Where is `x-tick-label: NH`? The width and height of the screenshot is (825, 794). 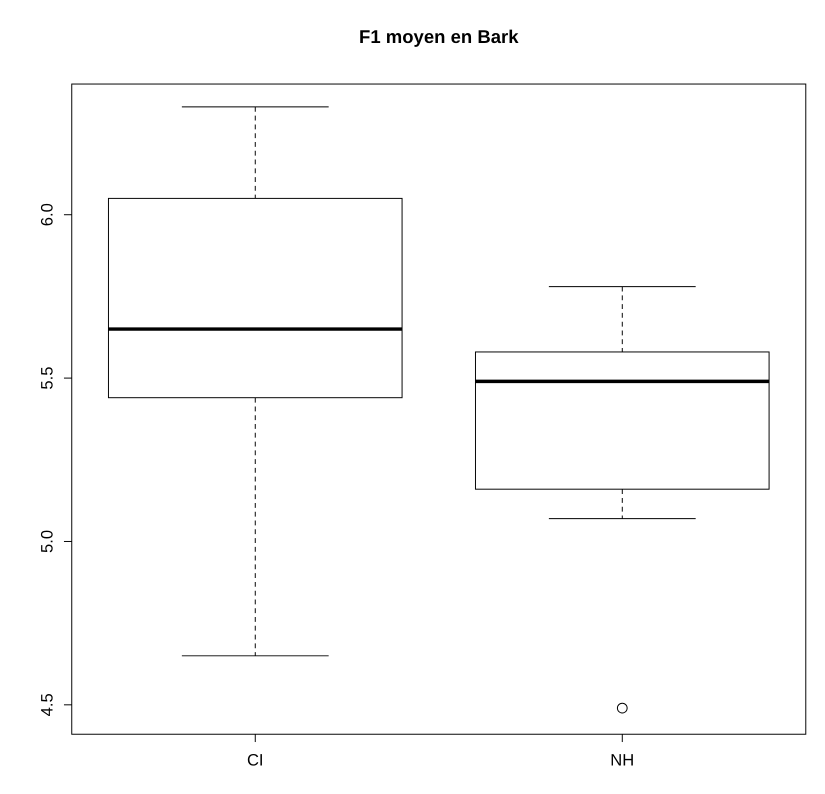
x-tick-label: NH is located at coordinates (622, 760).